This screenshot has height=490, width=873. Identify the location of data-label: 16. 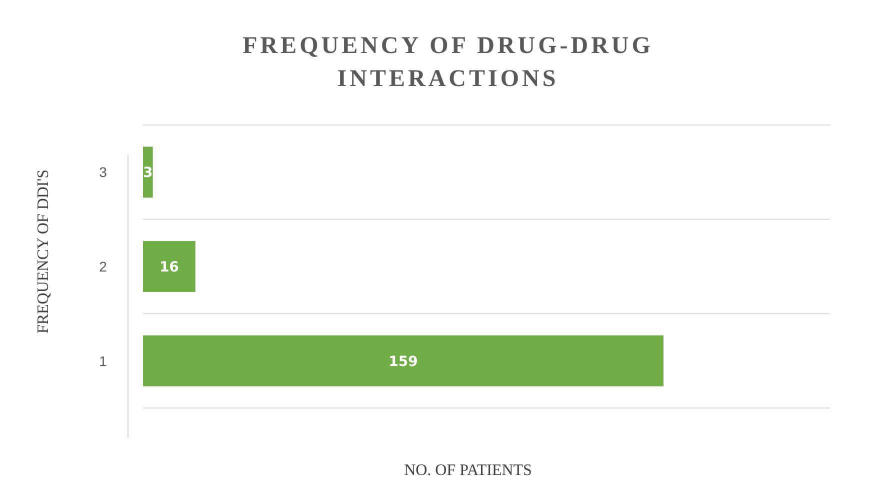
(169, 268).